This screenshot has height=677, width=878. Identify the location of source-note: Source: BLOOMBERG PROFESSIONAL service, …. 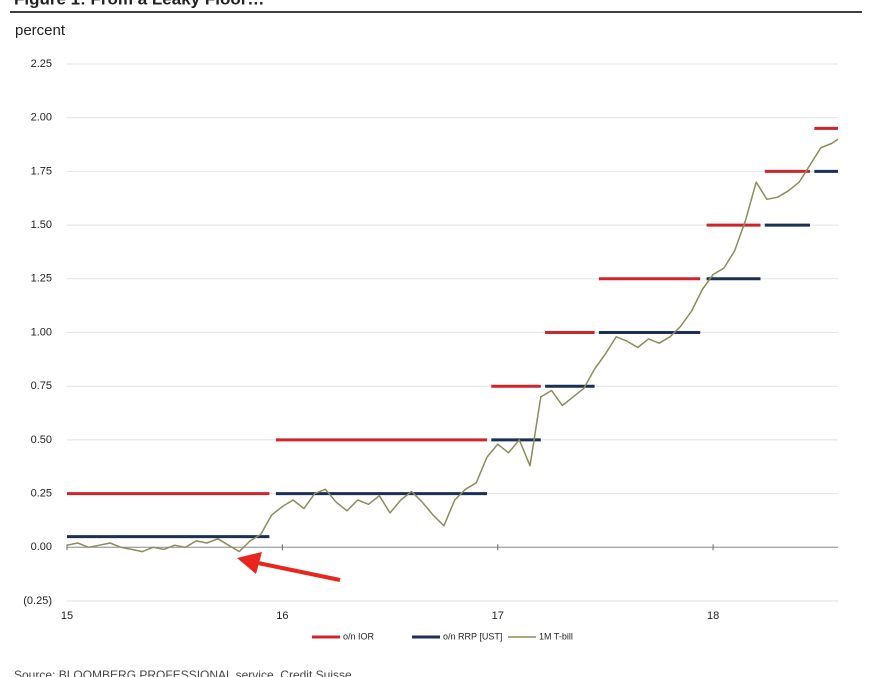
(183, 672).